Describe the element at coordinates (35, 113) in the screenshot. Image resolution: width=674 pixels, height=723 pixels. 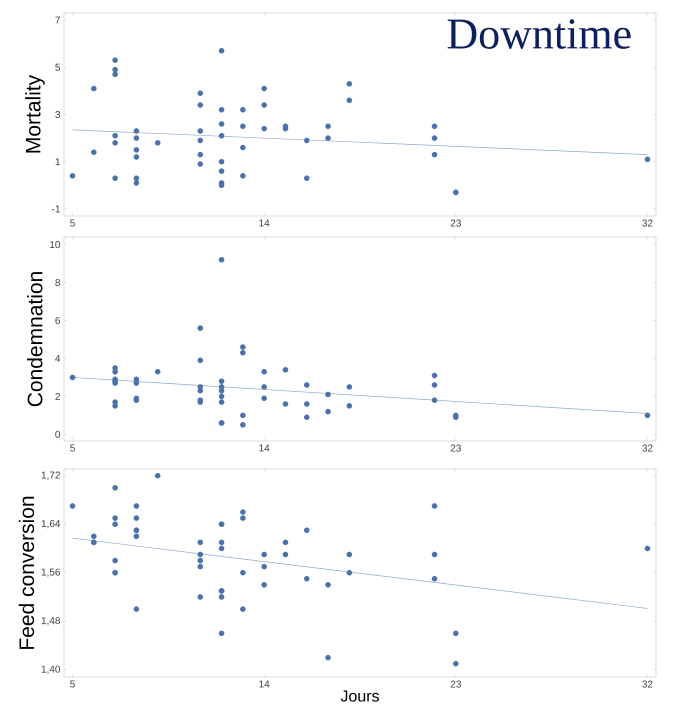
I see `y-axis-title: Mortality` at that location.